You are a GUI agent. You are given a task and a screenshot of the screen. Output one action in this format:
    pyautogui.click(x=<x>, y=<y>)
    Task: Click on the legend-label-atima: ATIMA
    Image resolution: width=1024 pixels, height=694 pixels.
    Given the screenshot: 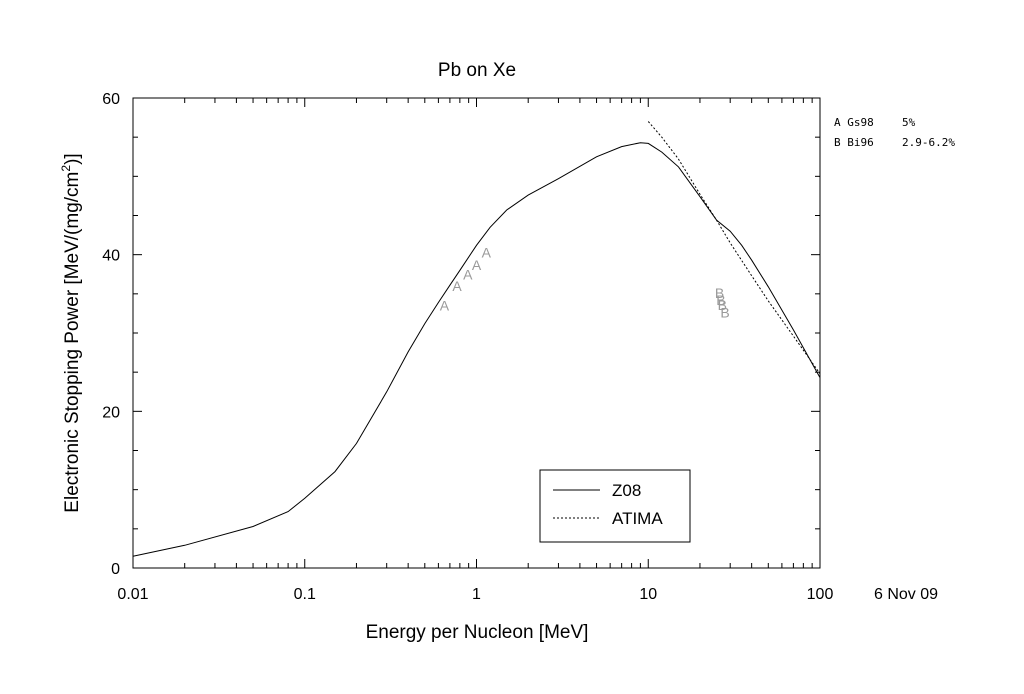 What is the action you would take?
    pyautogui.click(x=637, y=518)
    